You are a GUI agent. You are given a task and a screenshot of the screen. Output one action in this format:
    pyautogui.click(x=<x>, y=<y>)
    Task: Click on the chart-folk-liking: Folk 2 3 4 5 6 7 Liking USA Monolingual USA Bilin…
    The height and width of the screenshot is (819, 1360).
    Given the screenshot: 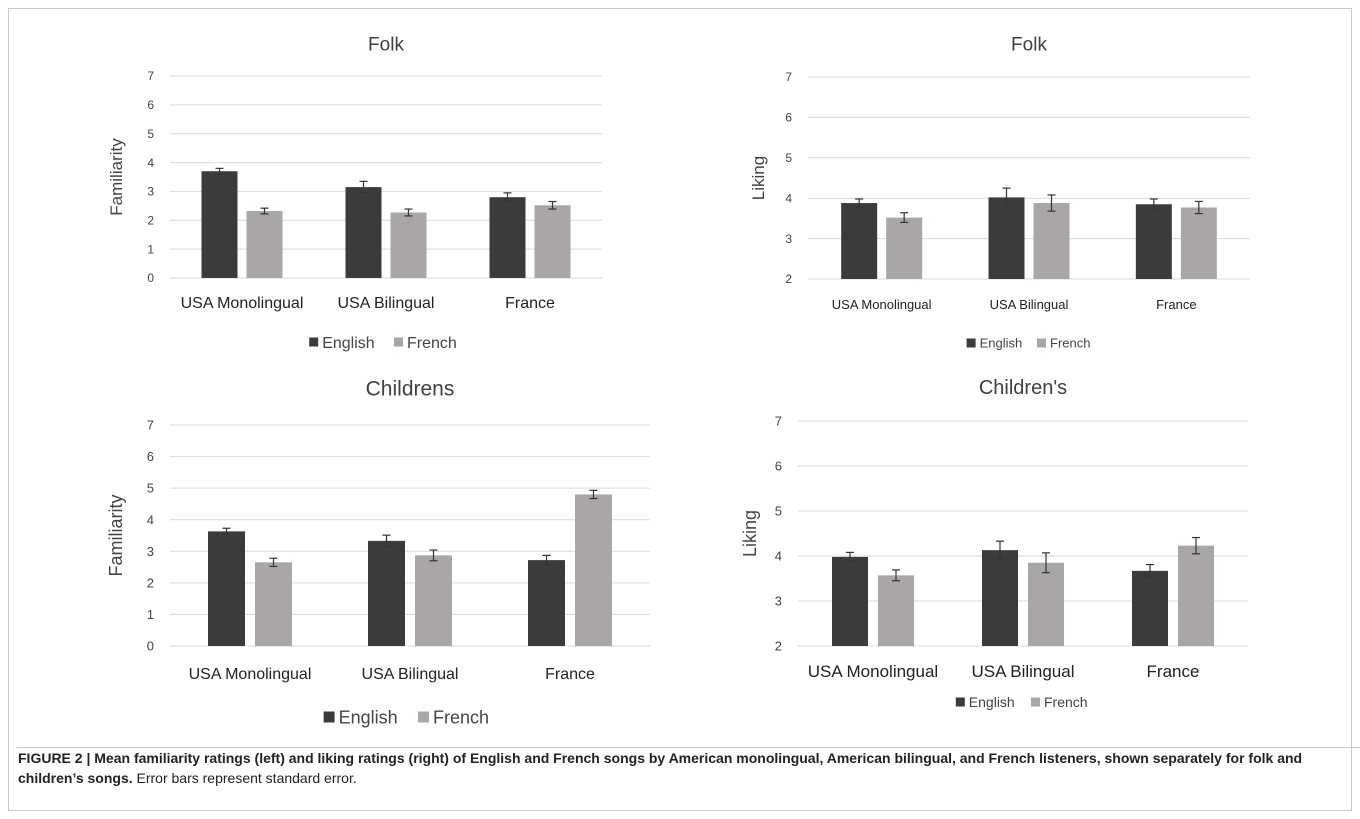 What is the action you would take?
    pyautogui.click(x=999, y=193)
    